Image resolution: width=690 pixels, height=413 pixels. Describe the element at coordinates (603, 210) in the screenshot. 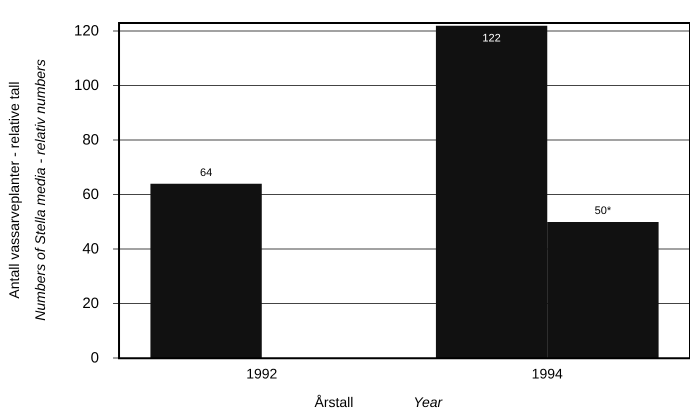

I see `data-label: 50*` at that location.